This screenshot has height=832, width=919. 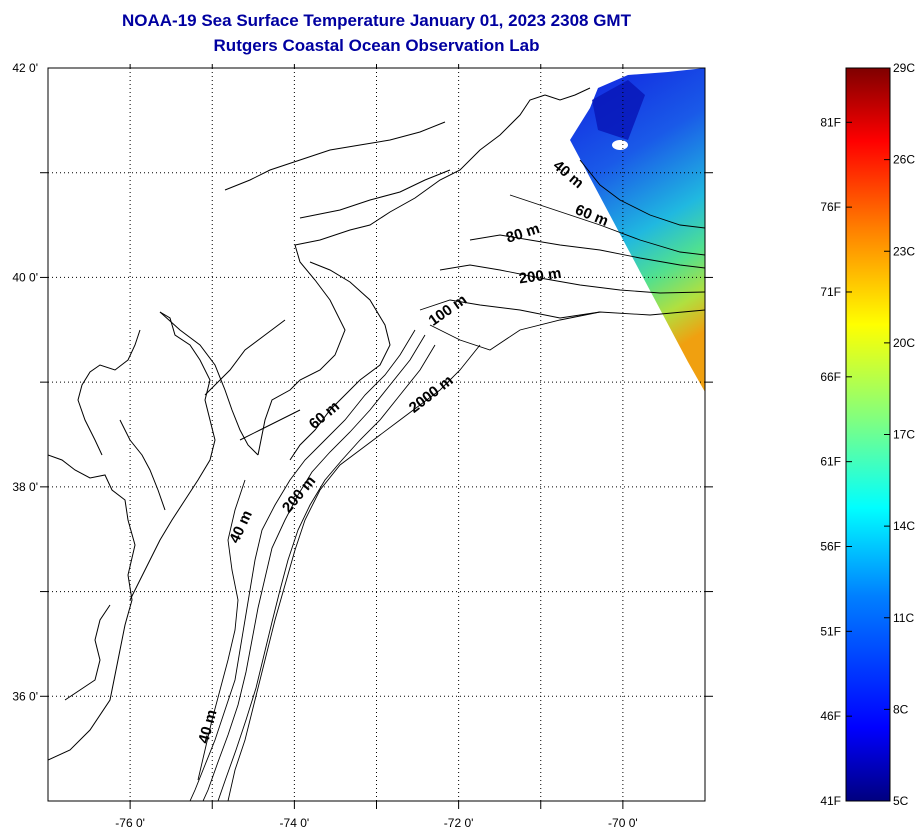 What do you see at coordinates (830, 546) in the screenshot?
I see `fahrenheit-label: 56F` at bounding box center [830, 546].